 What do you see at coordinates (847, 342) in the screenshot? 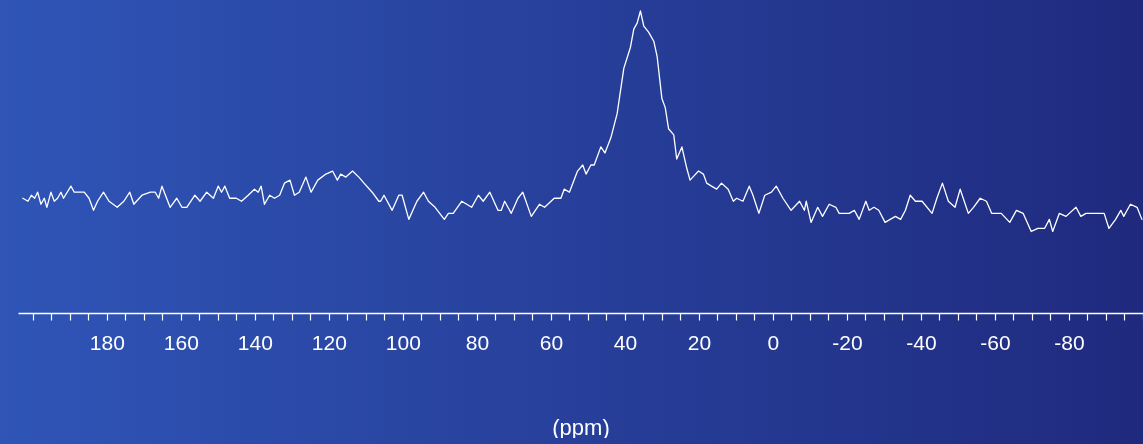
I see `x-tick-label: -20` at bounding box center [847, 342].